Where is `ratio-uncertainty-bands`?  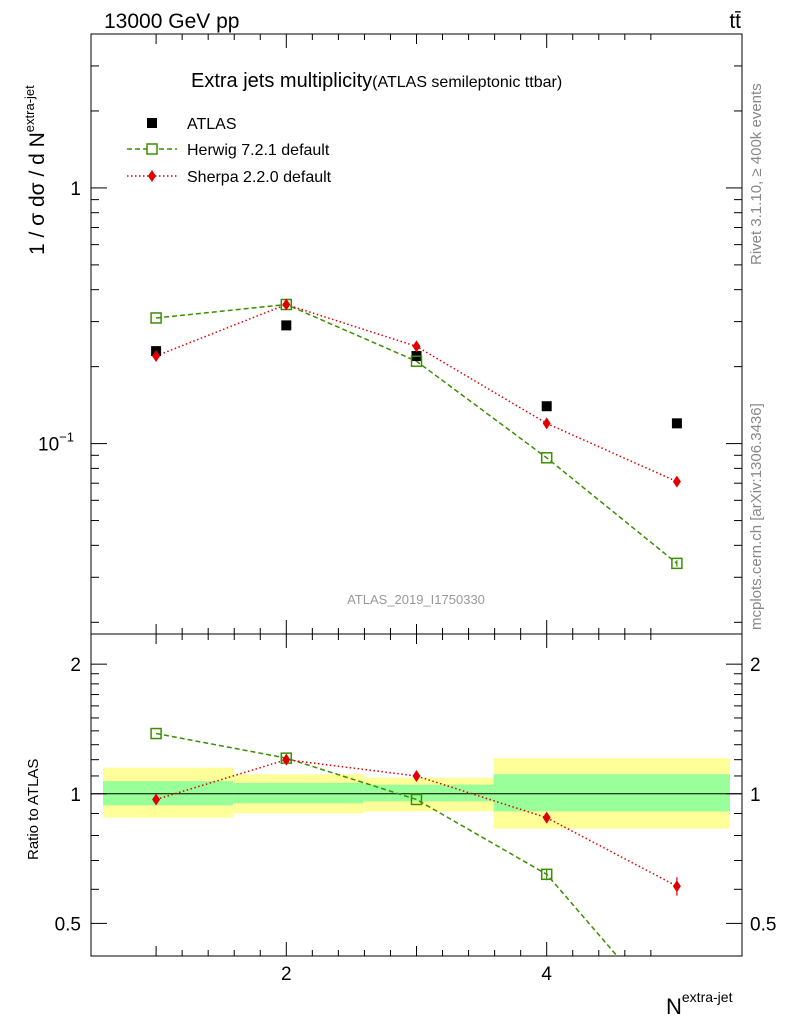
ratio-uncertainty-bands is located at coordinates (416, 793).